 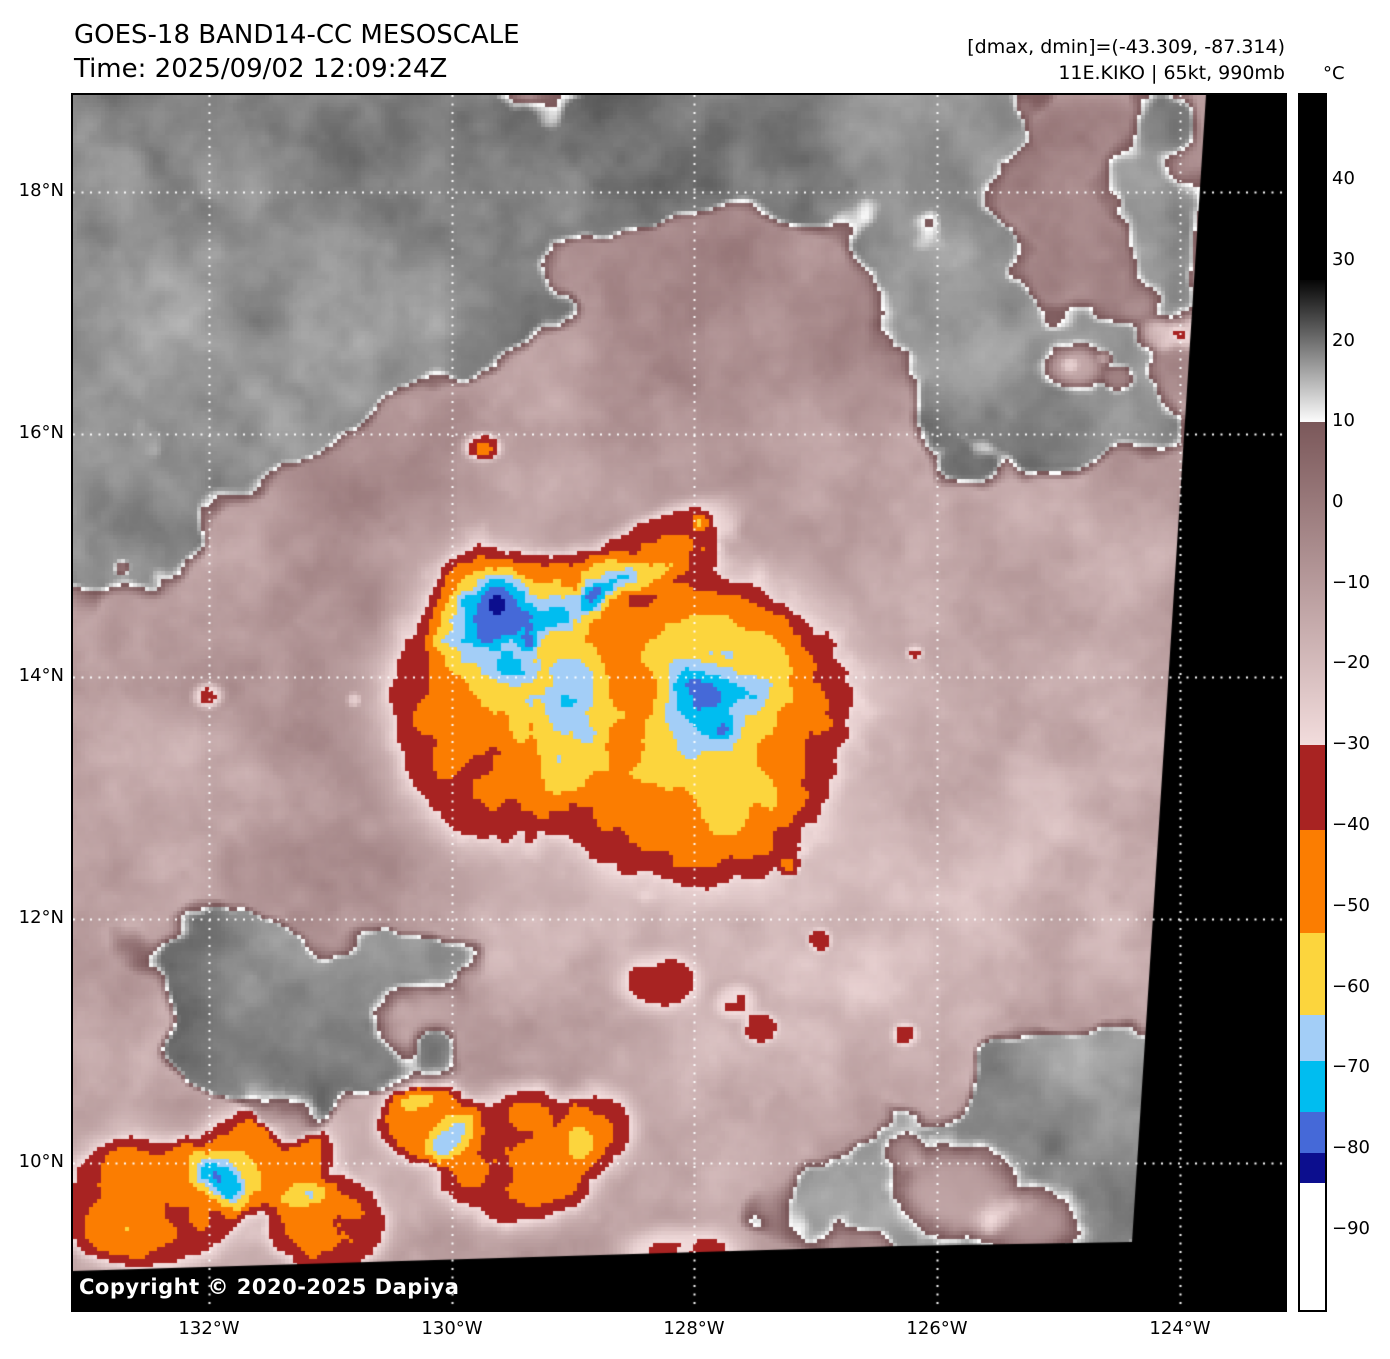 What do you see at coordinates (1351, 1147) in the screenshot?
I see `colorbar-tick-label: −80` at bounding box center [1351, 1147].